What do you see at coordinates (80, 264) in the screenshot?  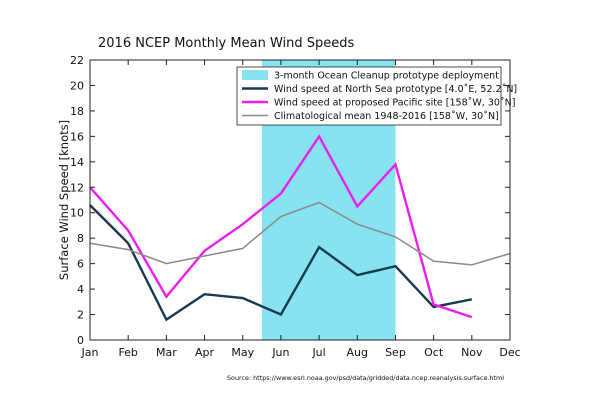 I see `y-tick-label: 6` at bounding box center [80, 264].